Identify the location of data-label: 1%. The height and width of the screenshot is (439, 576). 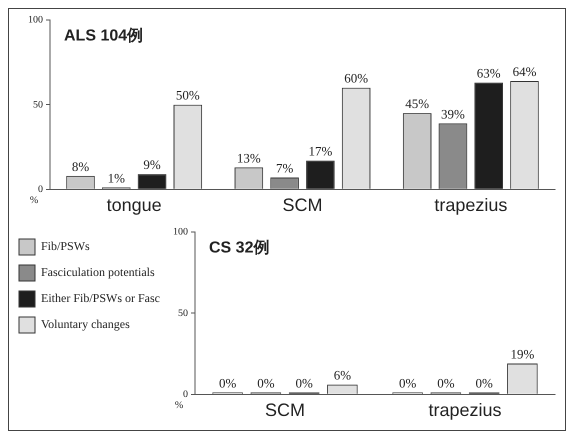
(117, 178).